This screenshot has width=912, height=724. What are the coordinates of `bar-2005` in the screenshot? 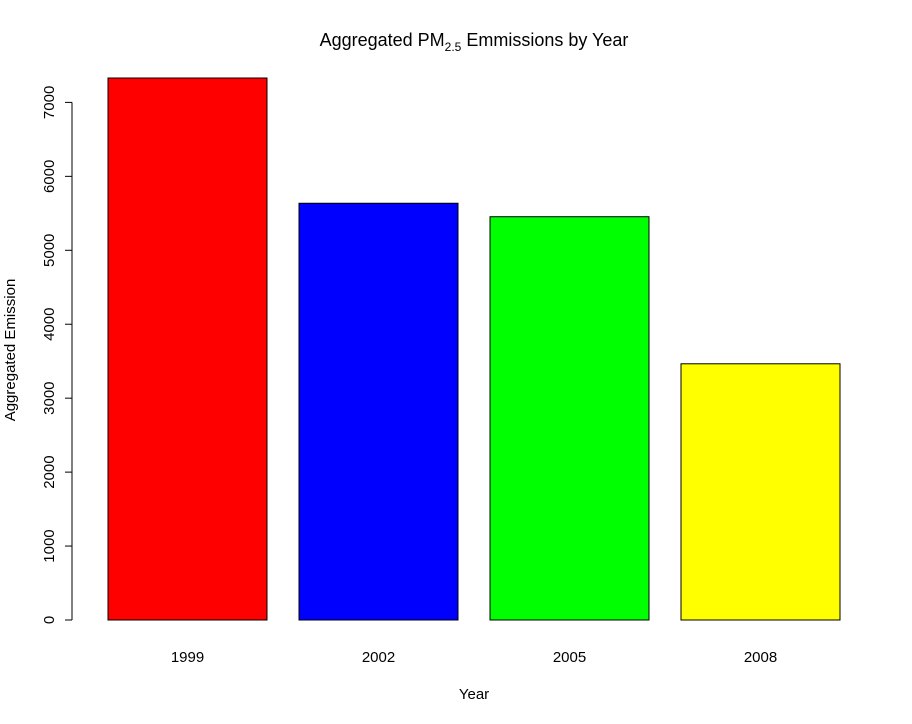 It's located at (569, 418).